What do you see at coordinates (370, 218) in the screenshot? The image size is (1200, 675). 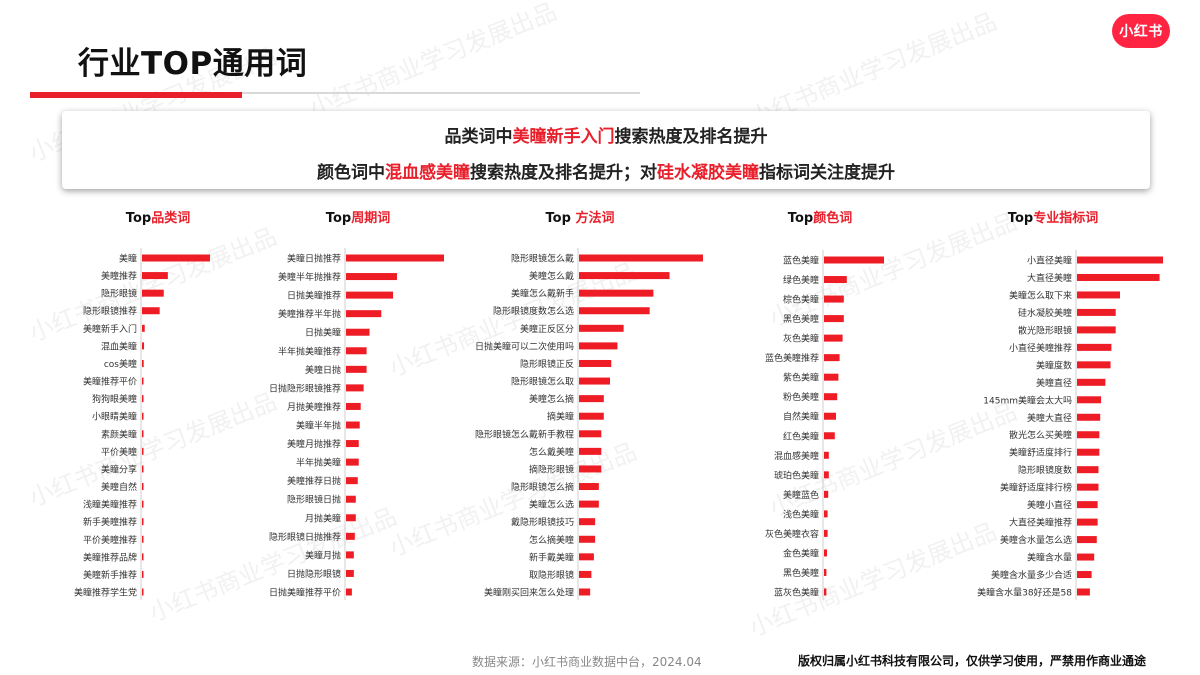 I see `chart-title-category: 周期词` at bounding box center [370, 218].